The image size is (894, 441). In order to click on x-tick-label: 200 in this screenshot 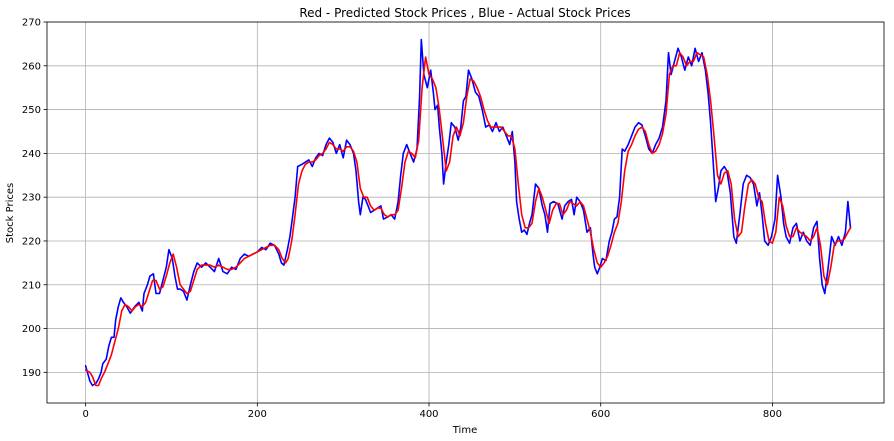, I will do `click(257, 414)`.